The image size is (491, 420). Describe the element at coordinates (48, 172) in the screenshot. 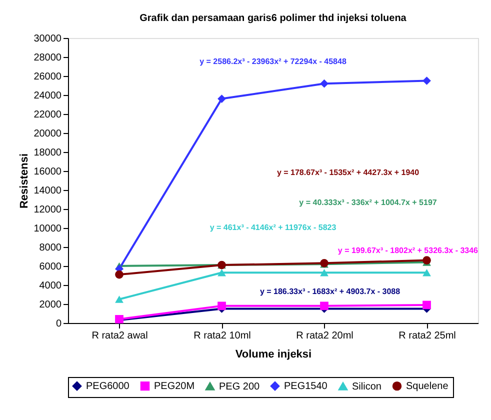

I see `y-tick-label: 16000` at that location.